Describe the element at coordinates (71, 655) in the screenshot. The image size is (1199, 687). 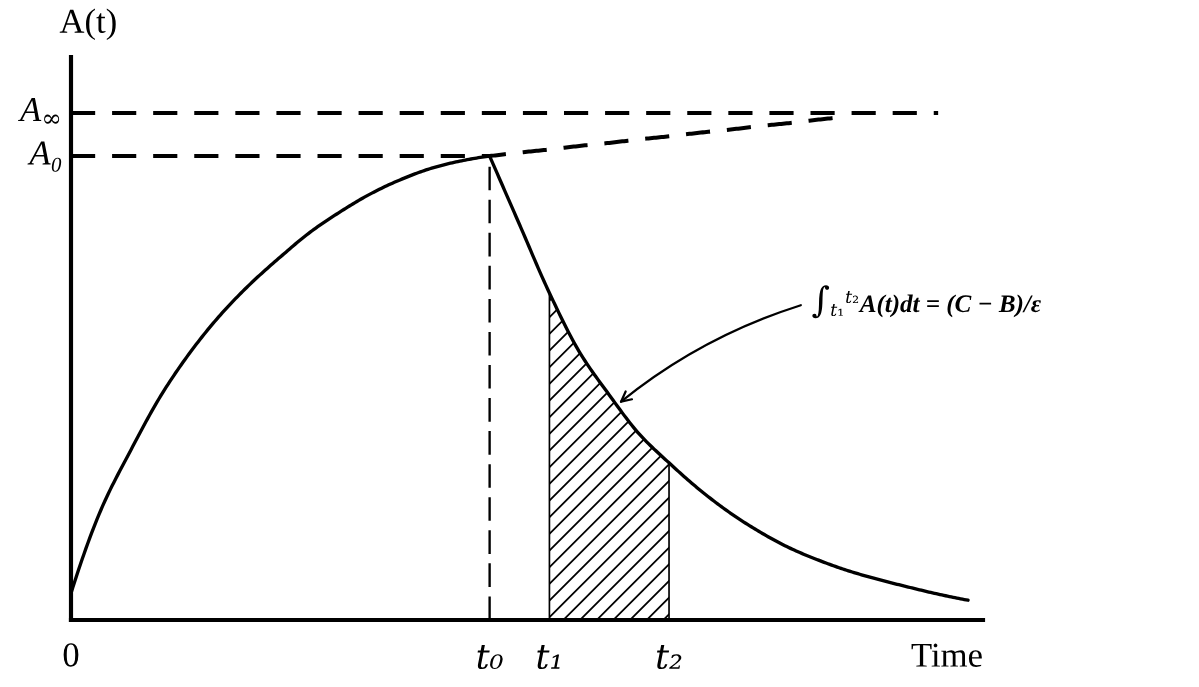
I see `x-tick-label: 0` at that location.